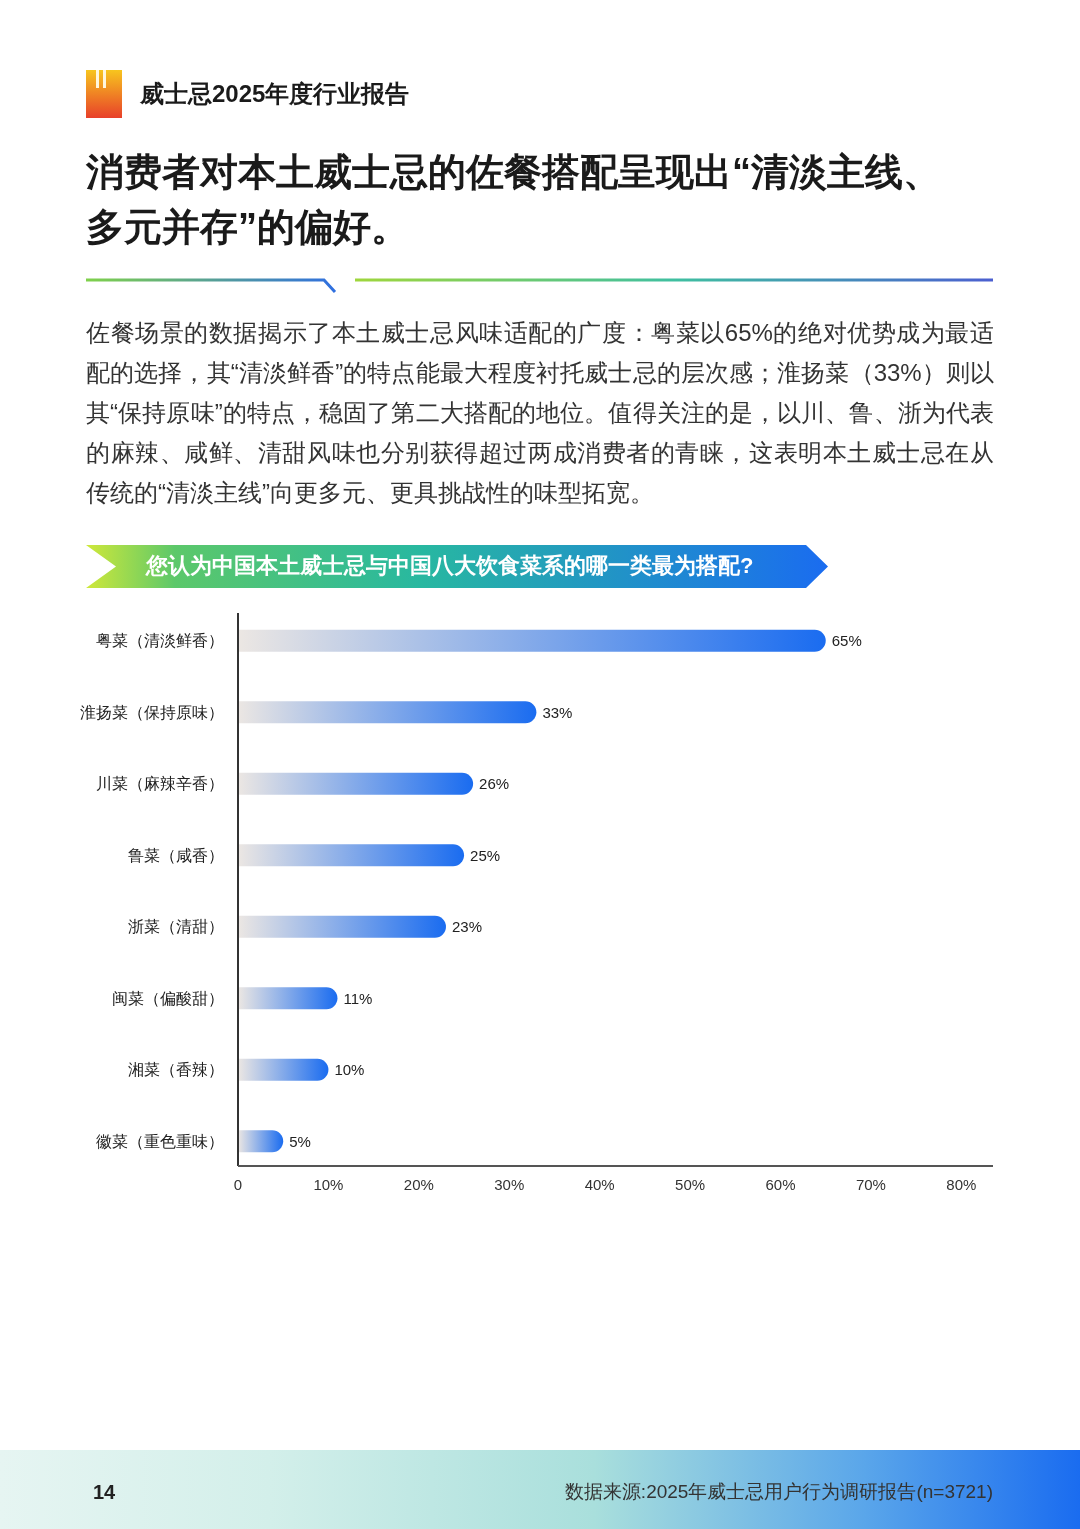 The image size is (1080, 1529). Describe the element at coordinates (514, 200) in the screenshot. I see `chart-title: 消费者对本土威士忌的佐餐搭配呈现出“清淡主线、多元并存”的偏好。` at that location.